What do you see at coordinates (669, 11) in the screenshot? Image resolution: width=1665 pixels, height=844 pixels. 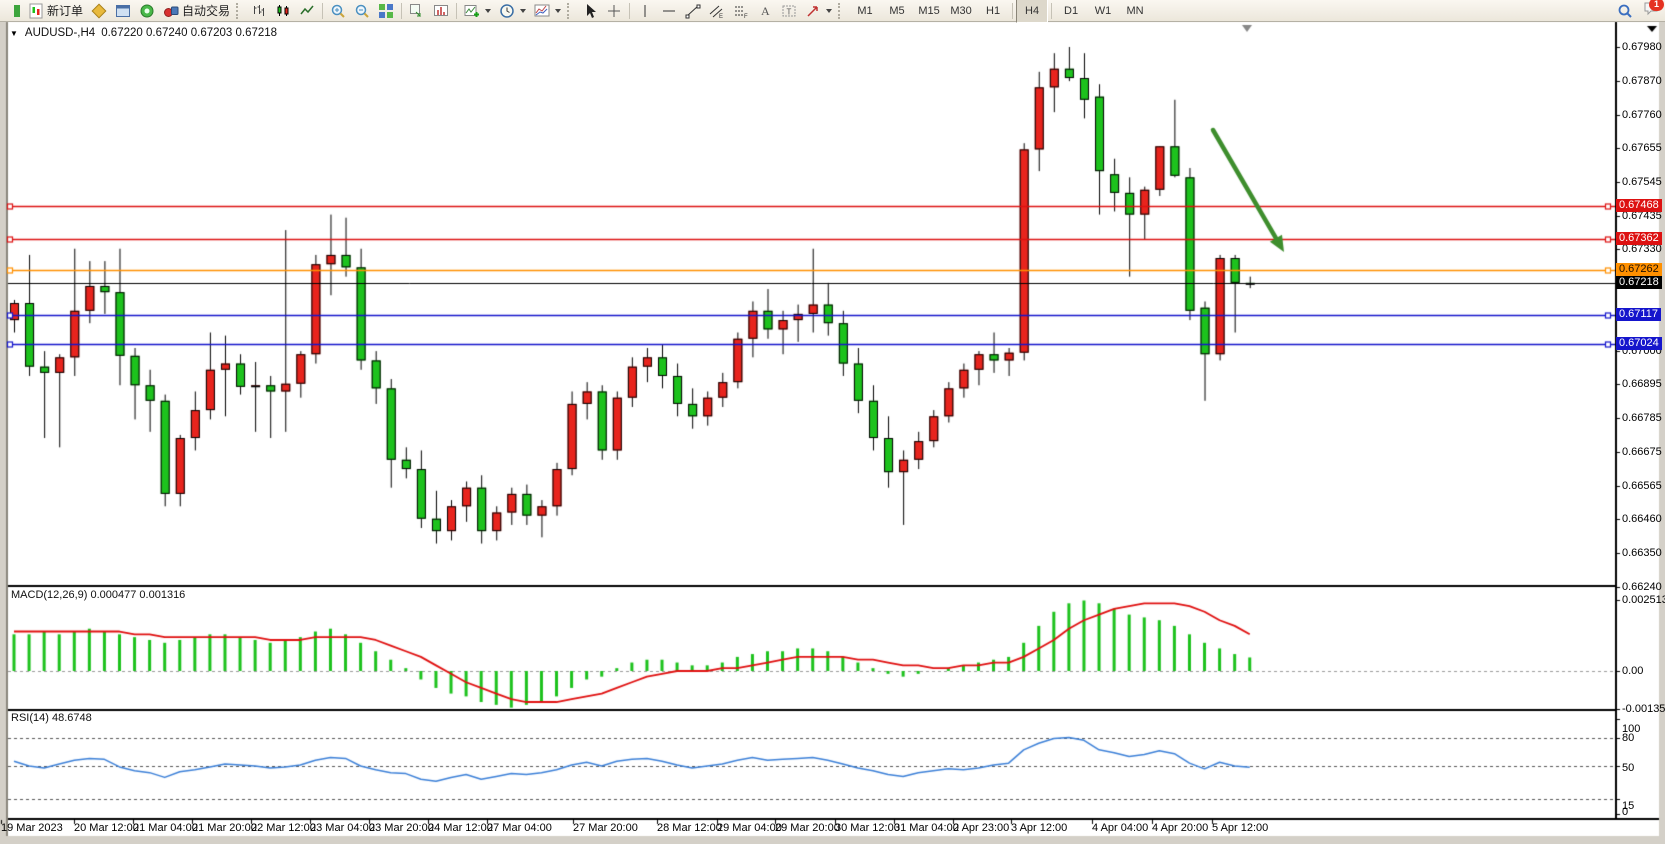 I see `horizontal-line-button` at bounding box center [669, 11].